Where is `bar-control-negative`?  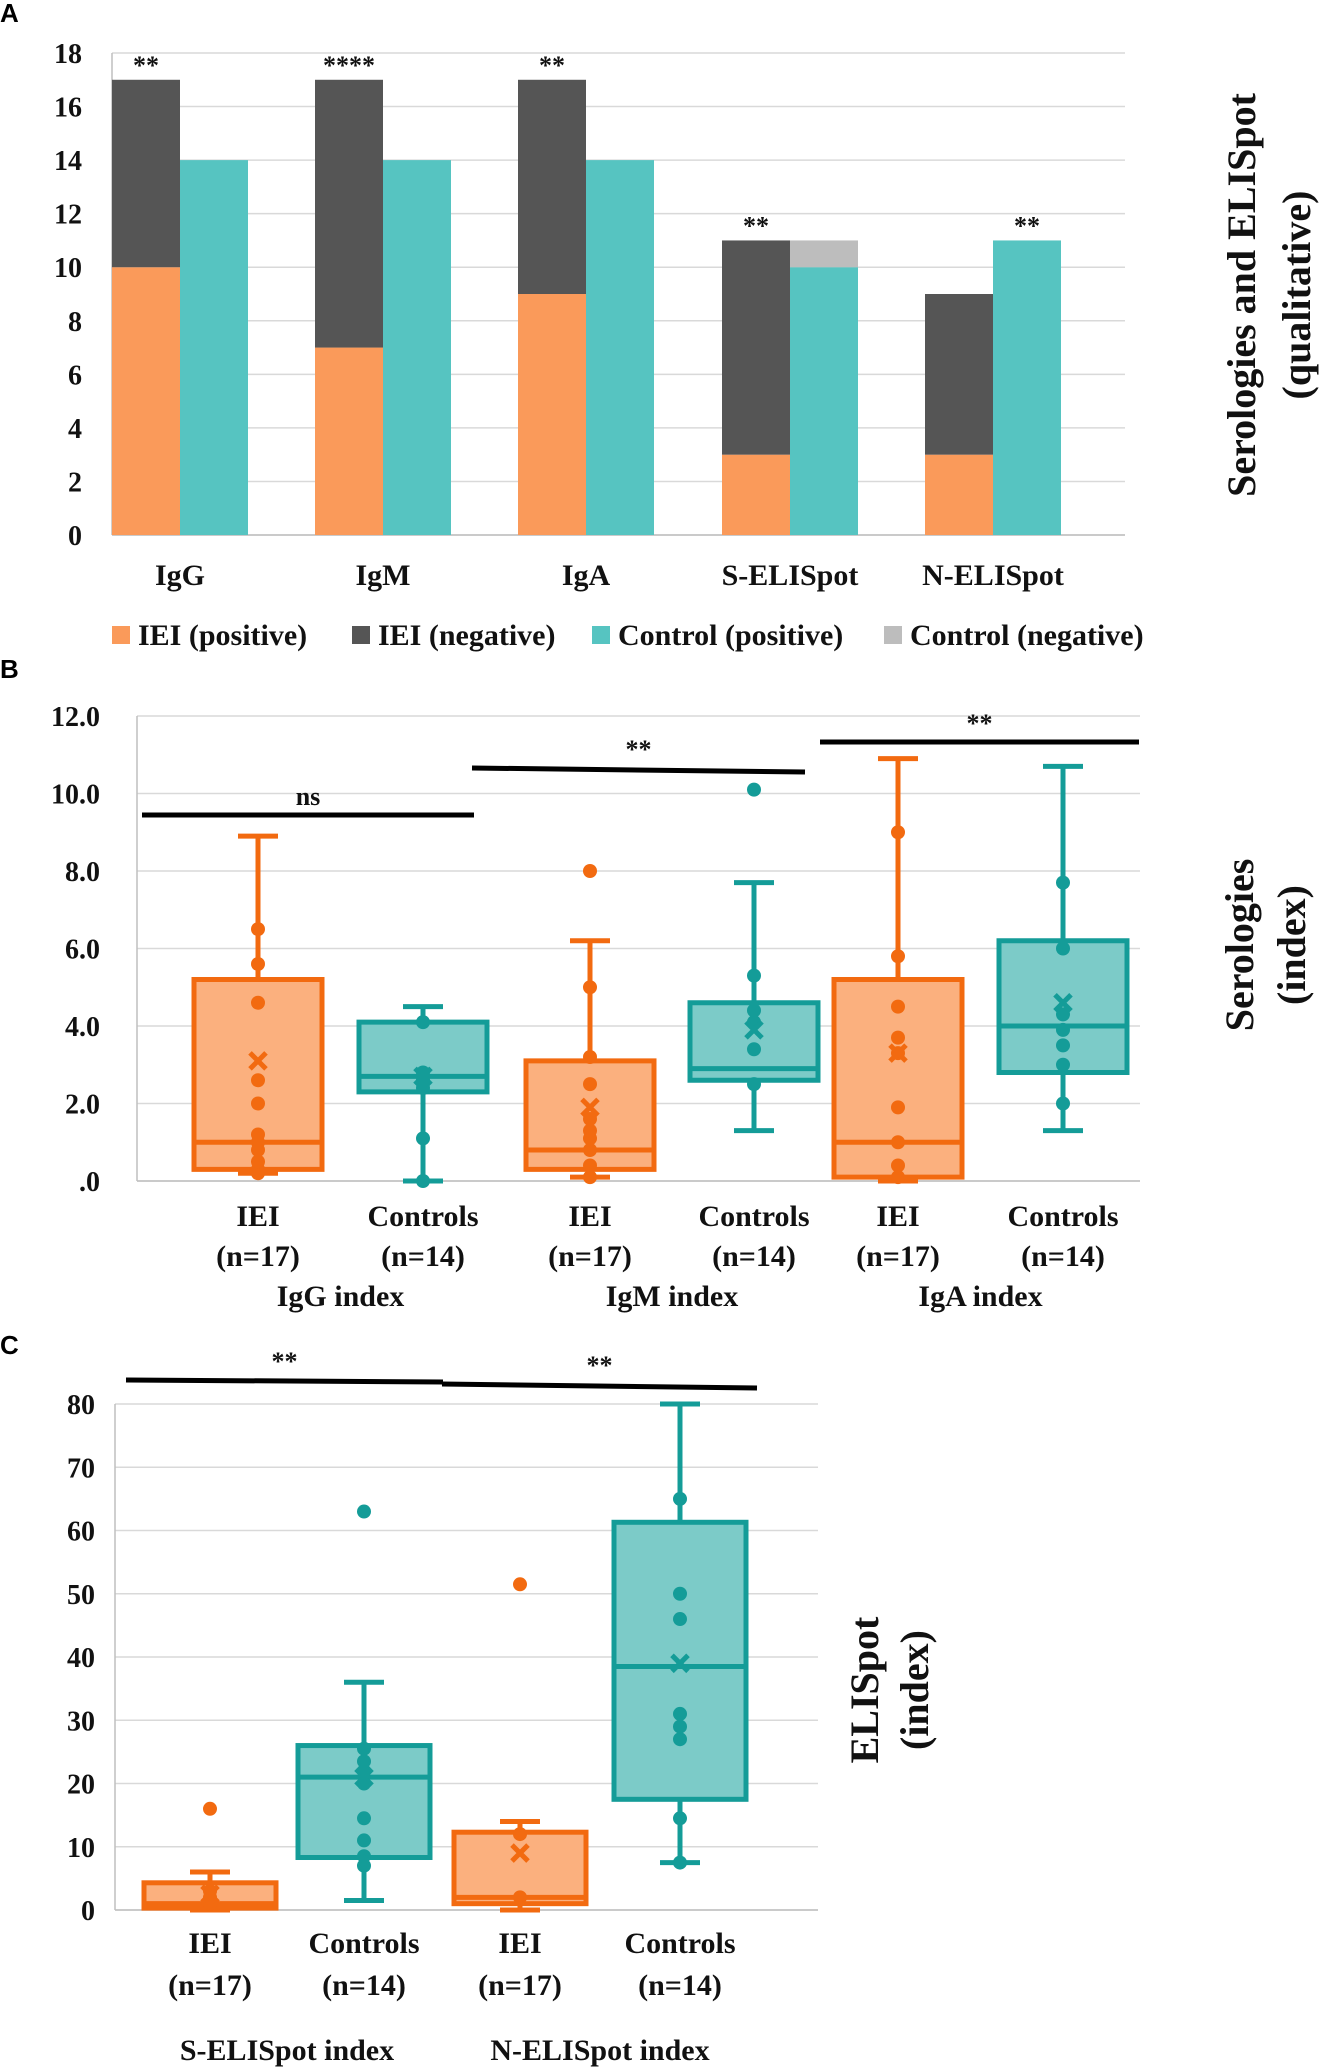 bar-control-negative is located at coordinates (824, 254).